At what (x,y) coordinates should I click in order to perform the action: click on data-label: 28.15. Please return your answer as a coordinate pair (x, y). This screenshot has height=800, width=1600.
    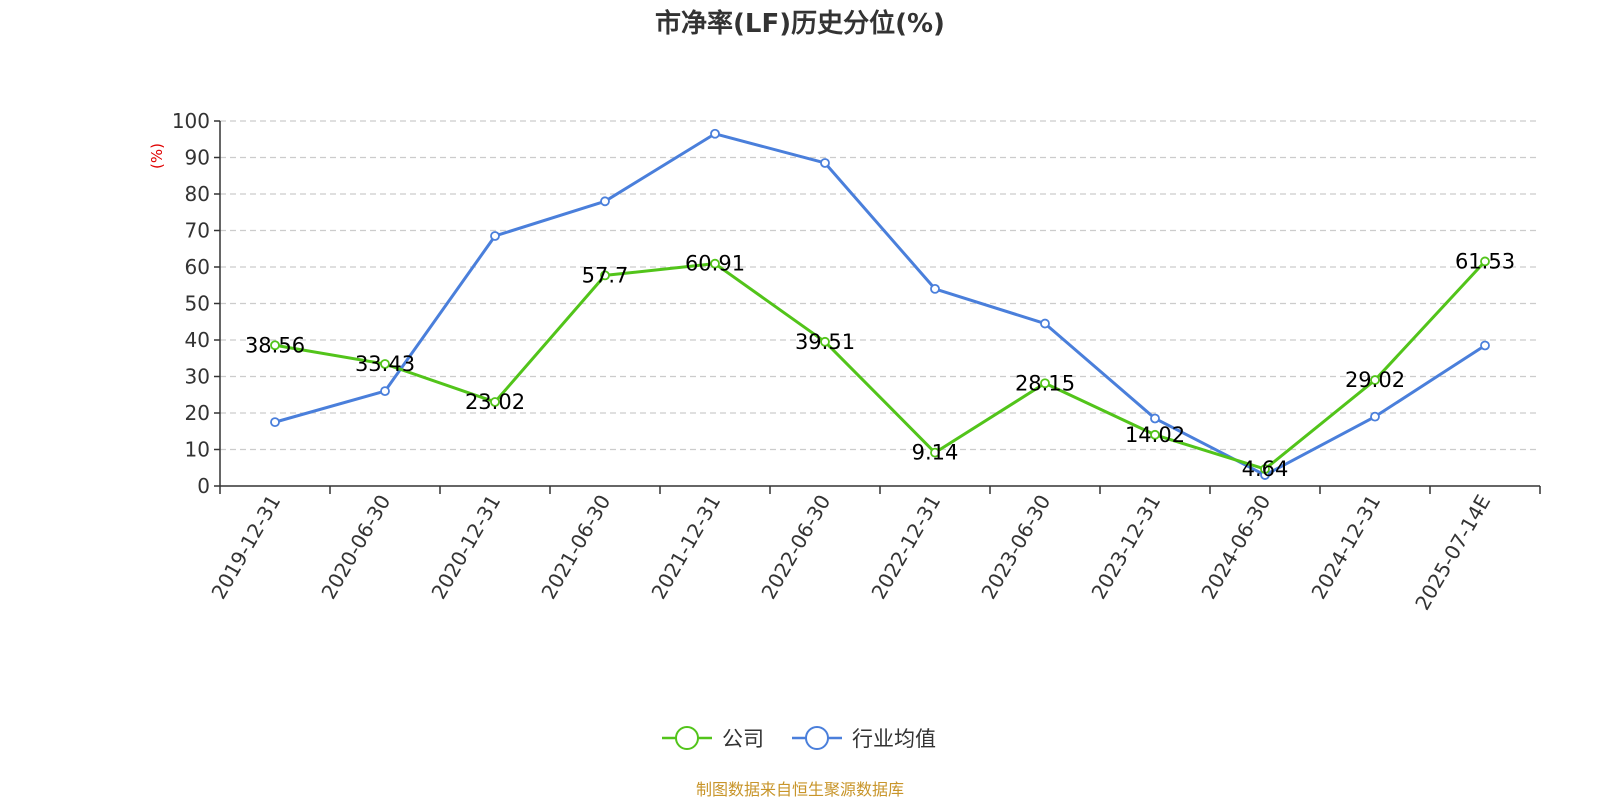
    Looking at the image, I should click on (1045, 383).